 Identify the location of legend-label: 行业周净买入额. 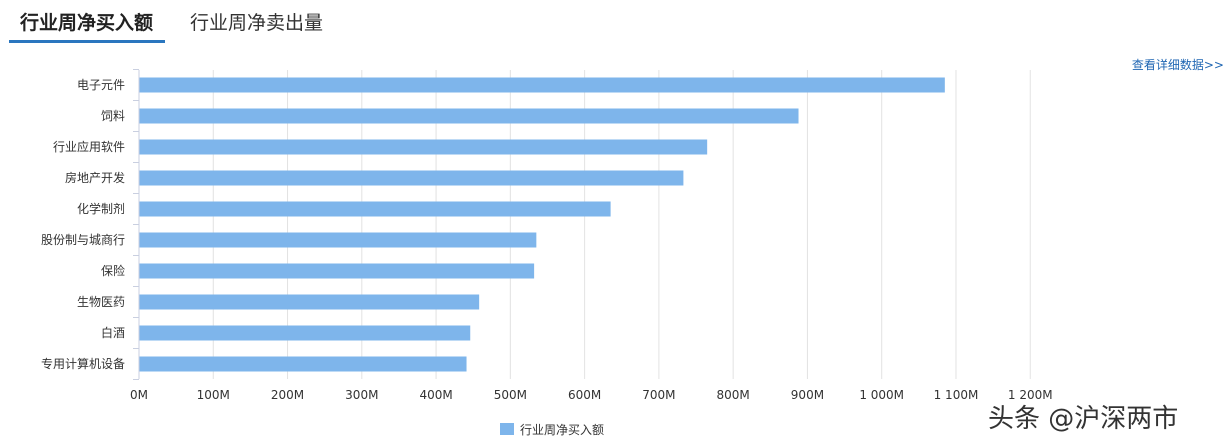
(562, 429).